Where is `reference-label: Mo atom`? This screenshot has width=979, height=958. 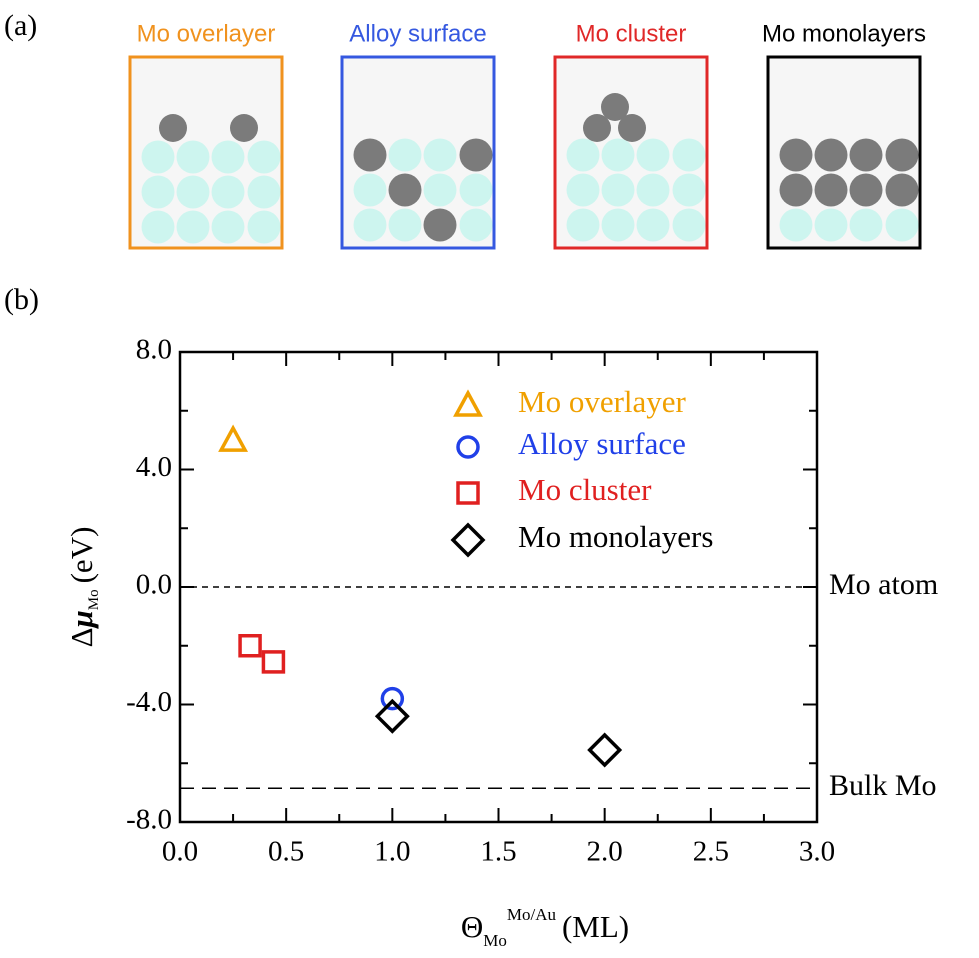 reference-label: Mo atom is located at coordinates (883, 584).